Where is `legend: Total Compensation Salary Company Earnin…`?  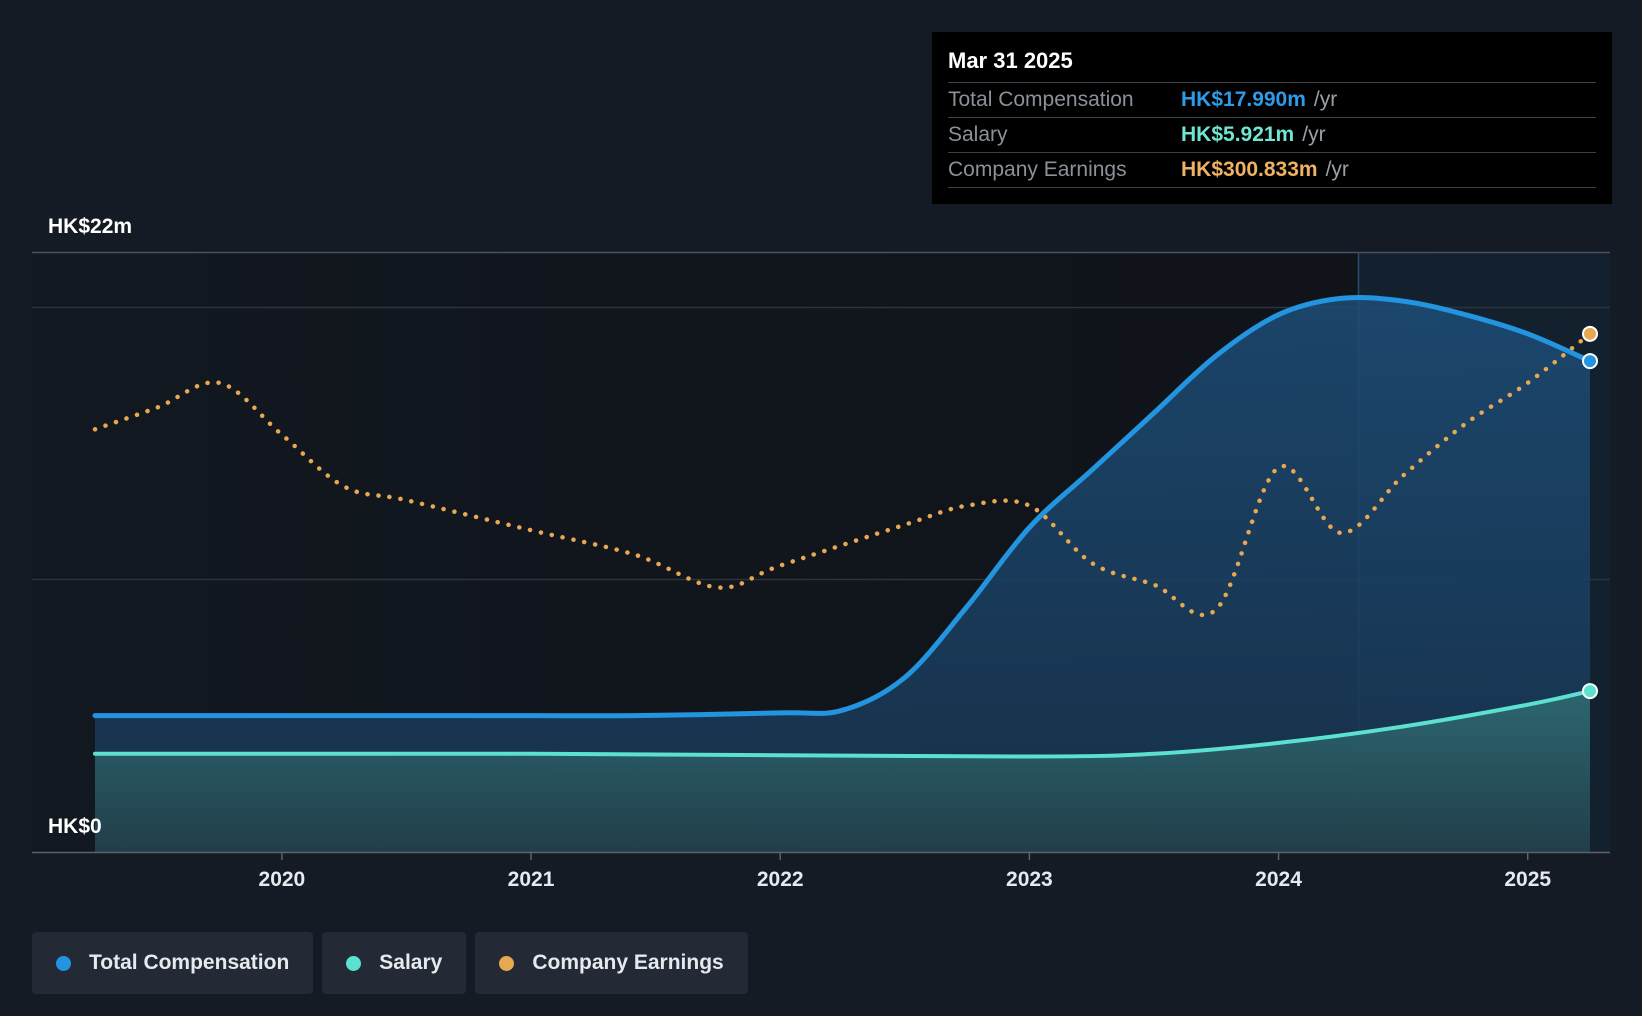
legend: Total Compensation Salary Company Earnin… is located at coordinates (390, 963).